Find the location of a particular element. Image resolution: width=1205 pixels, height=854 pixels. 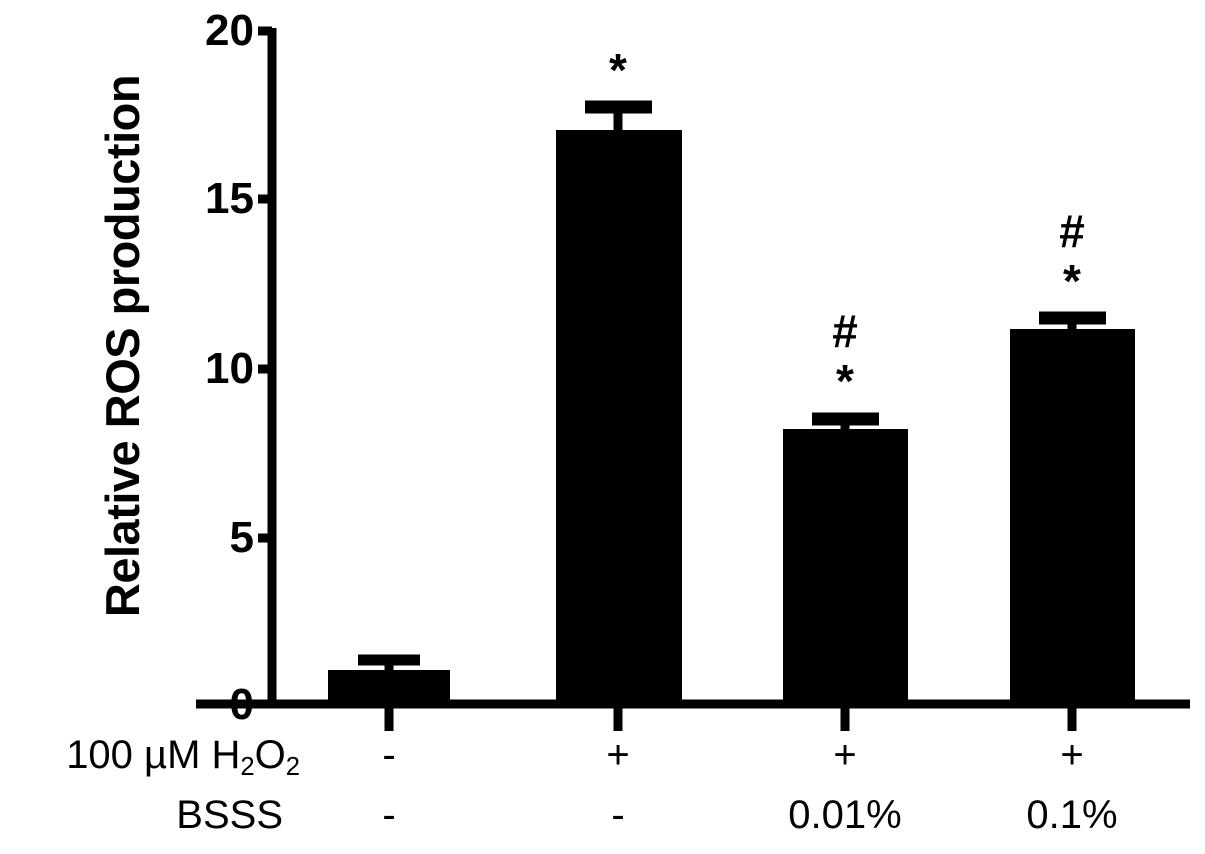

condition-row-1-label-sub2: 2 is located at coordinates (292, 767).